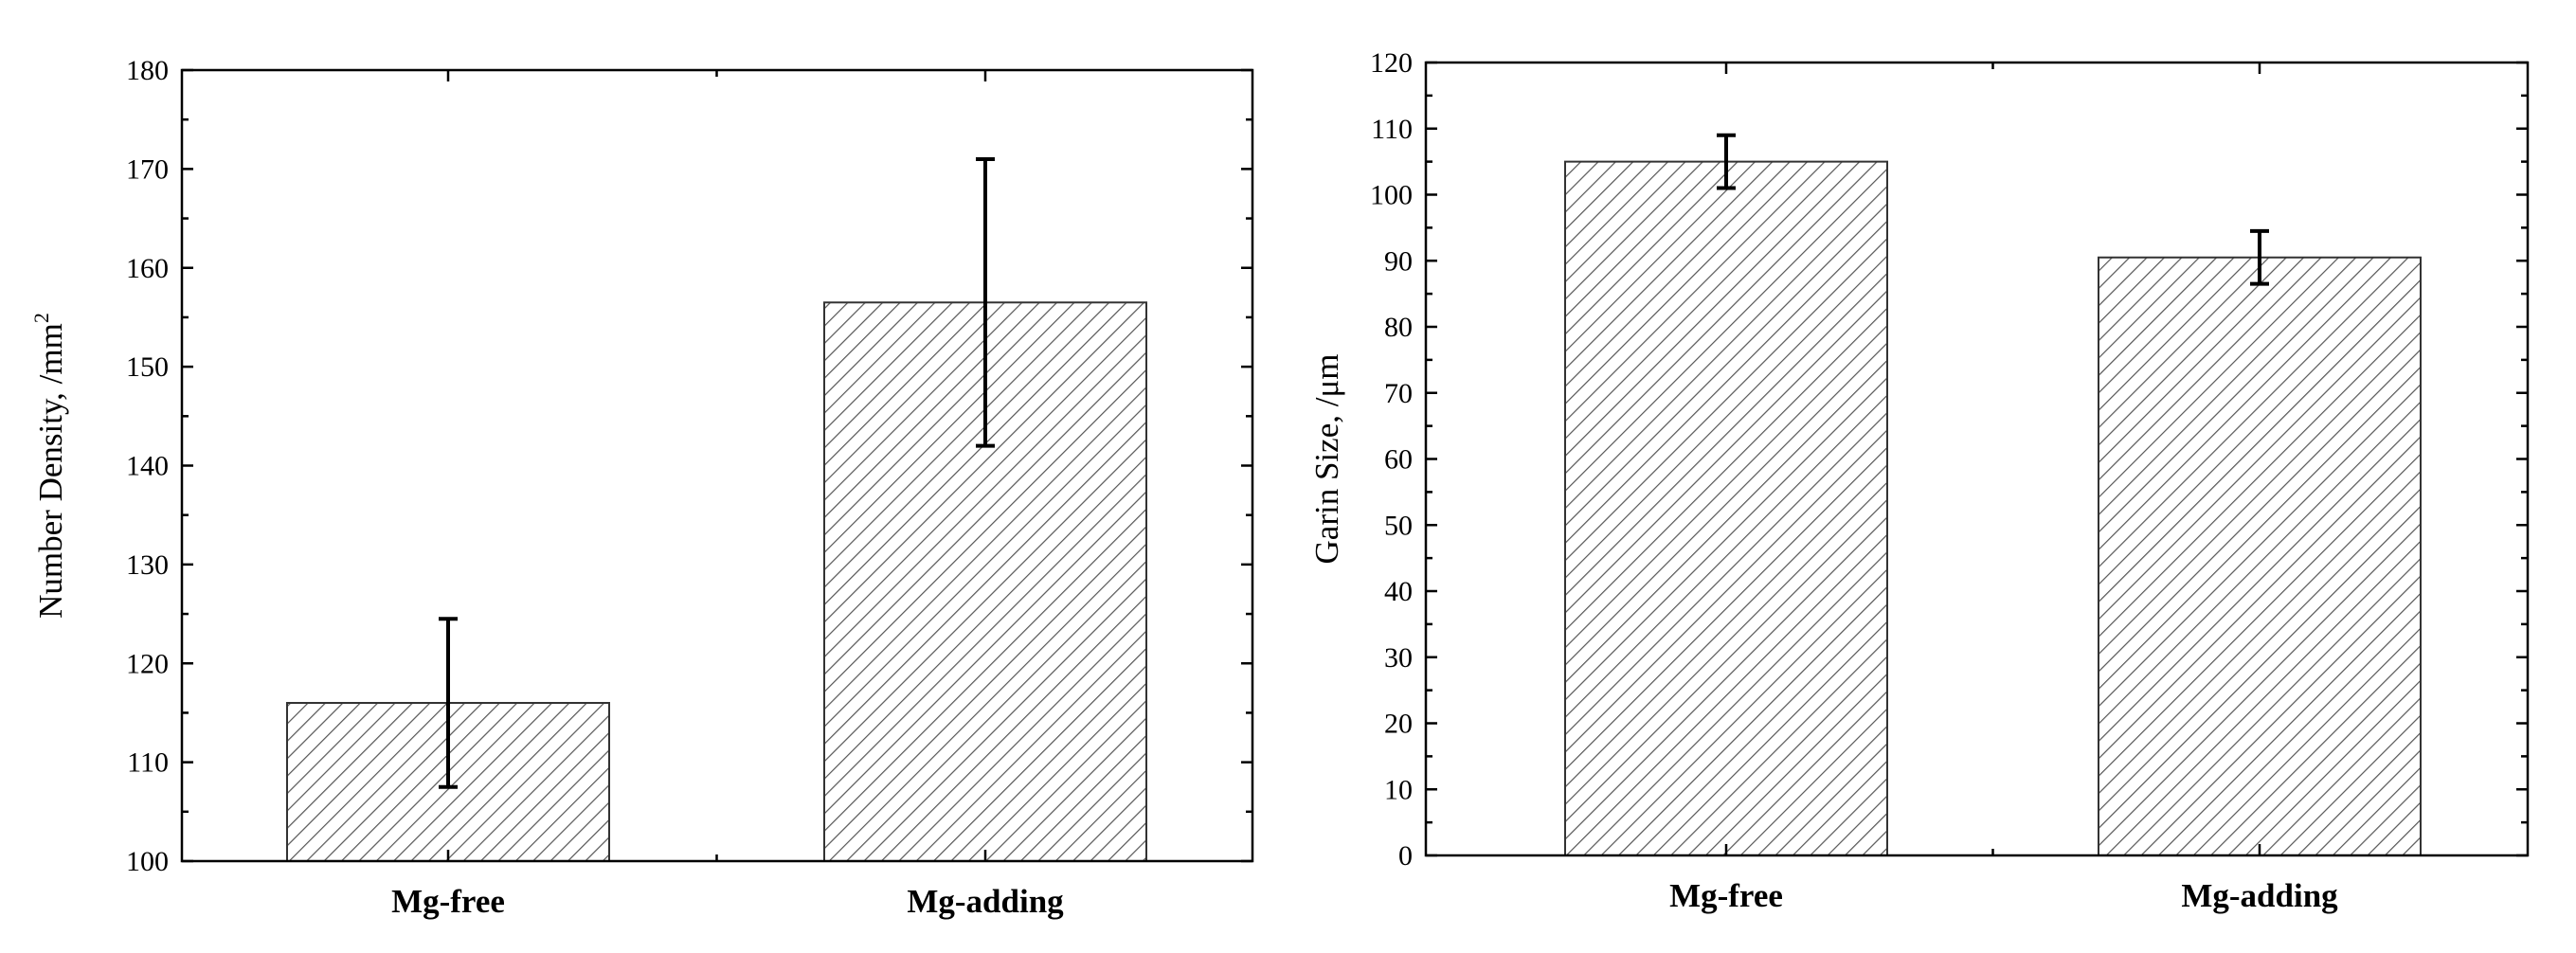 The image size is (2576, 953). I want to click on c1-y-tick-label: 30, so click(1398, 658).